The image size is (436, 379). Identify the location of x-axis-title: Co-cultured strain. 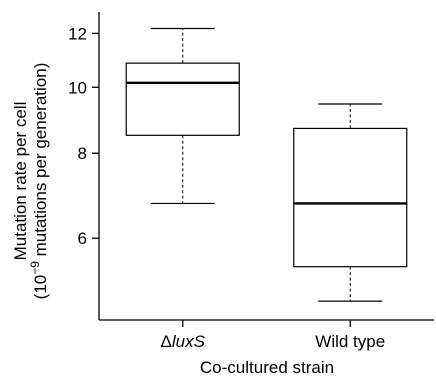
(267, 367).